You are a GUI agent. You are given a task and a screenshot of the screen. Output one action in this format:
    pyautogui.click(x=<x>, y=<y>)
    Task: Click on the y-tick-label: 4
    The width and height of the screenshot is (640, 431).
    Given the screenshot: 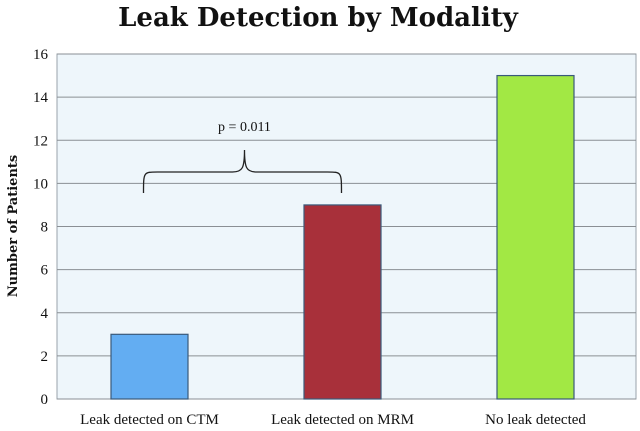 What is the action you would take?
    pyautogui.click(x=45, y=314)
    